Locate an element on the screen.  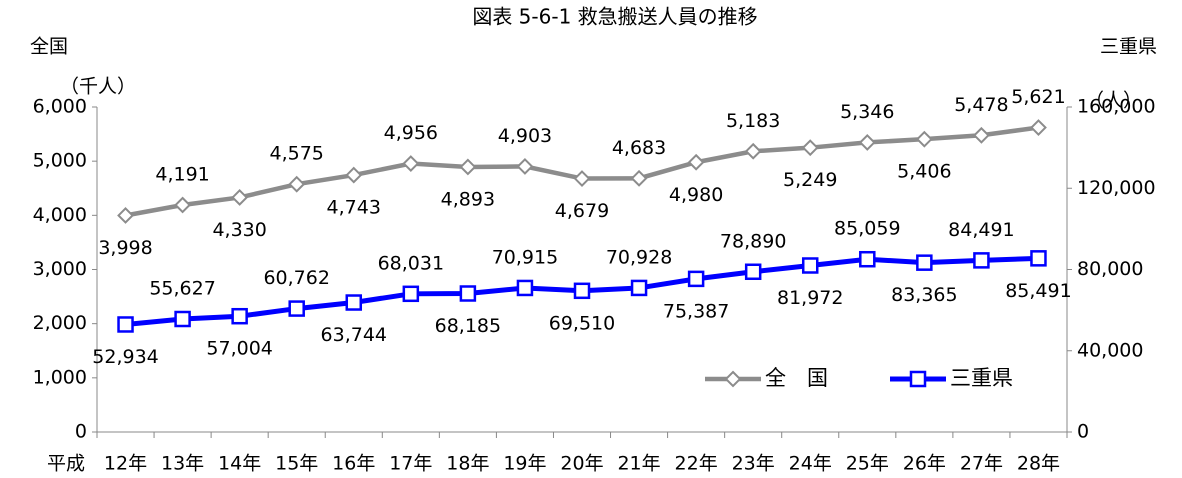
x-tick-label: 23年 is located at coordinates (753, 464).